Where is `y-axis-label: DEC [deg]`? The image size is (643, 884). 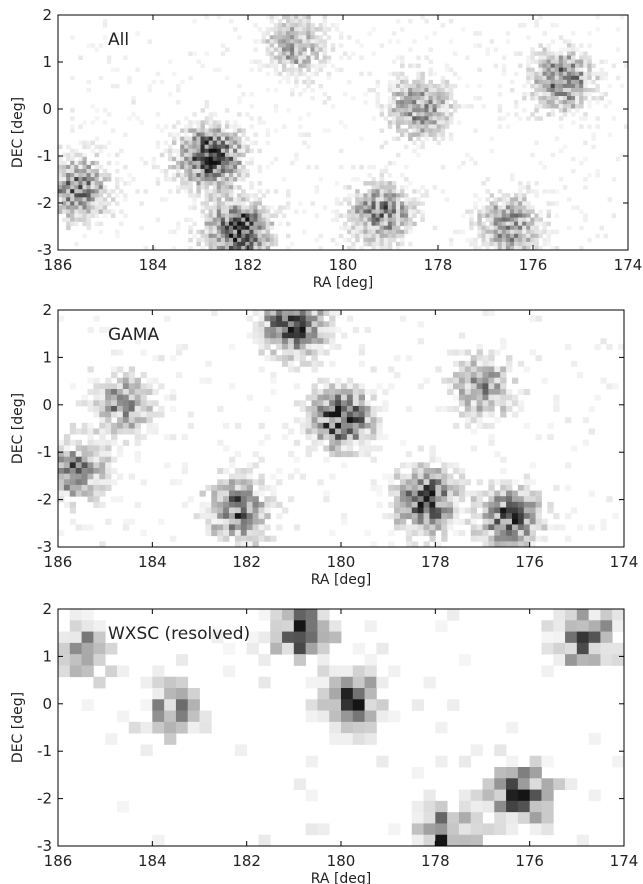
y-axis-label: DEC [deg] is located at coordinates (18, 428).